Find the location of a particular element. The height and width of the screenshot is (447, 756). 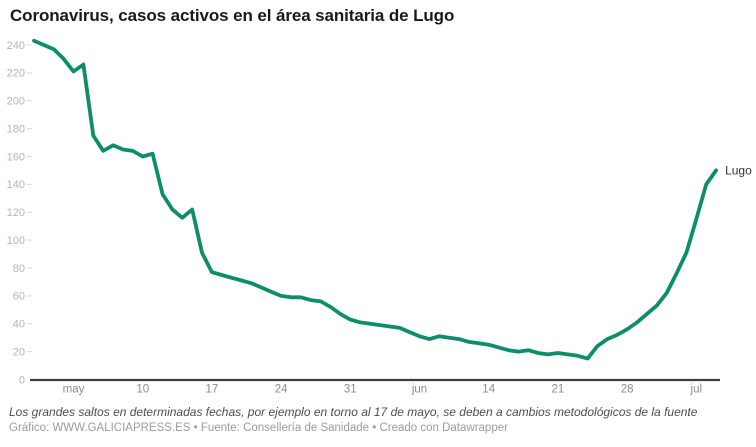

x-axis-label: 24 is located at coordinates (281, 390).